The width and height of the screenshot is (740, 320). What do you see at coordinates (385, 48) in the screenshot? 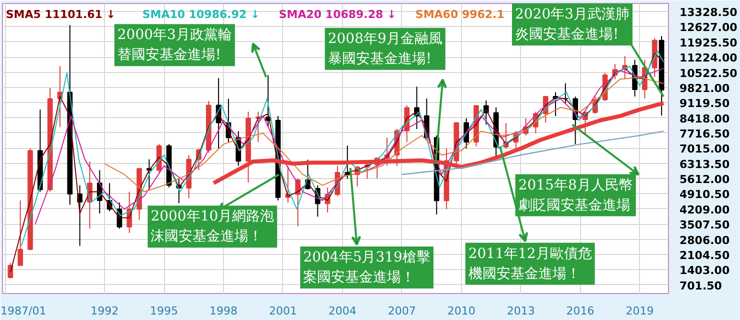
I see `annotation: 2008年9月金融風暴國安基金進場!` at bounding box center [385, 48].